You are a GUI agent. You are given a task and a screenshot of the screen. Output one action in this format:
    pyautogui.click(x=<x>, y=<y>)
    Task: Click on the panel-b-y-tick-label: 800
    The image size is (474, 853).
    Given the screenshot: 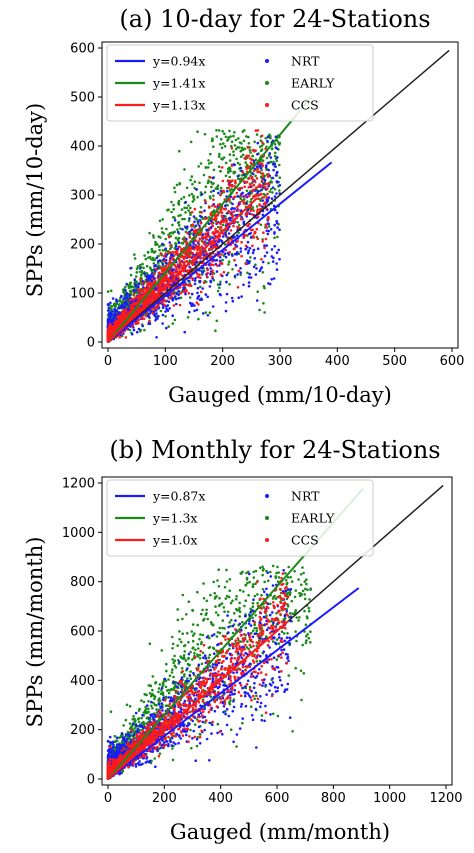 What is the action you would take?
    pyautogui.click(x=82, y=582)
    